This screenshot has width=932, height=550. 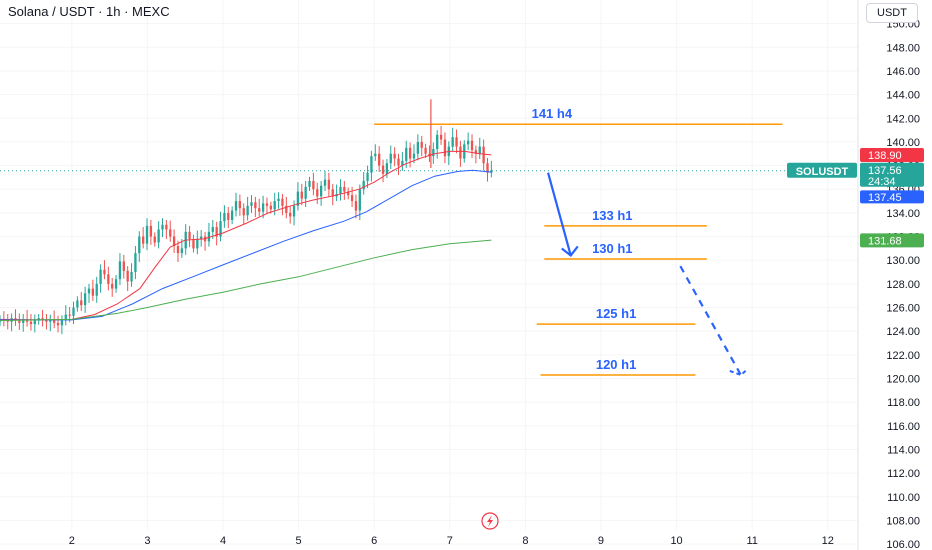 I want to click on lightning-icon, so click(x=490, y=521).